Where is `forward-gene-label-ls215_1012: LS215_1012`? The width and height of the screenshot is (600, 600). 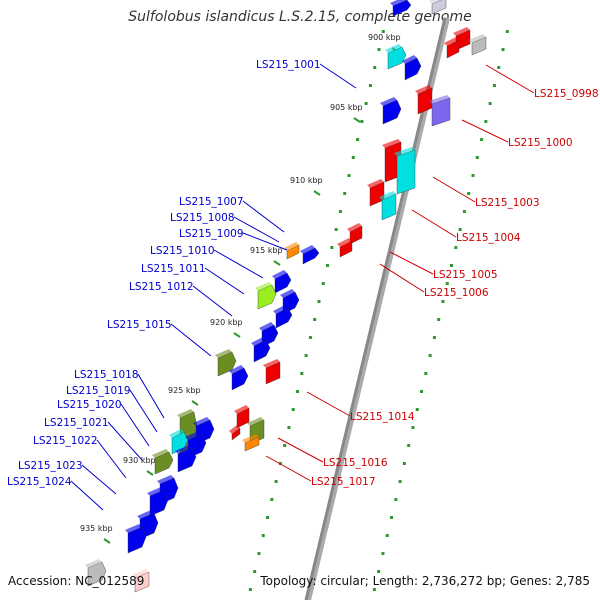
forward-gene-label-ls215_1012: LS215_1012 is located at coordinates (161, 287).